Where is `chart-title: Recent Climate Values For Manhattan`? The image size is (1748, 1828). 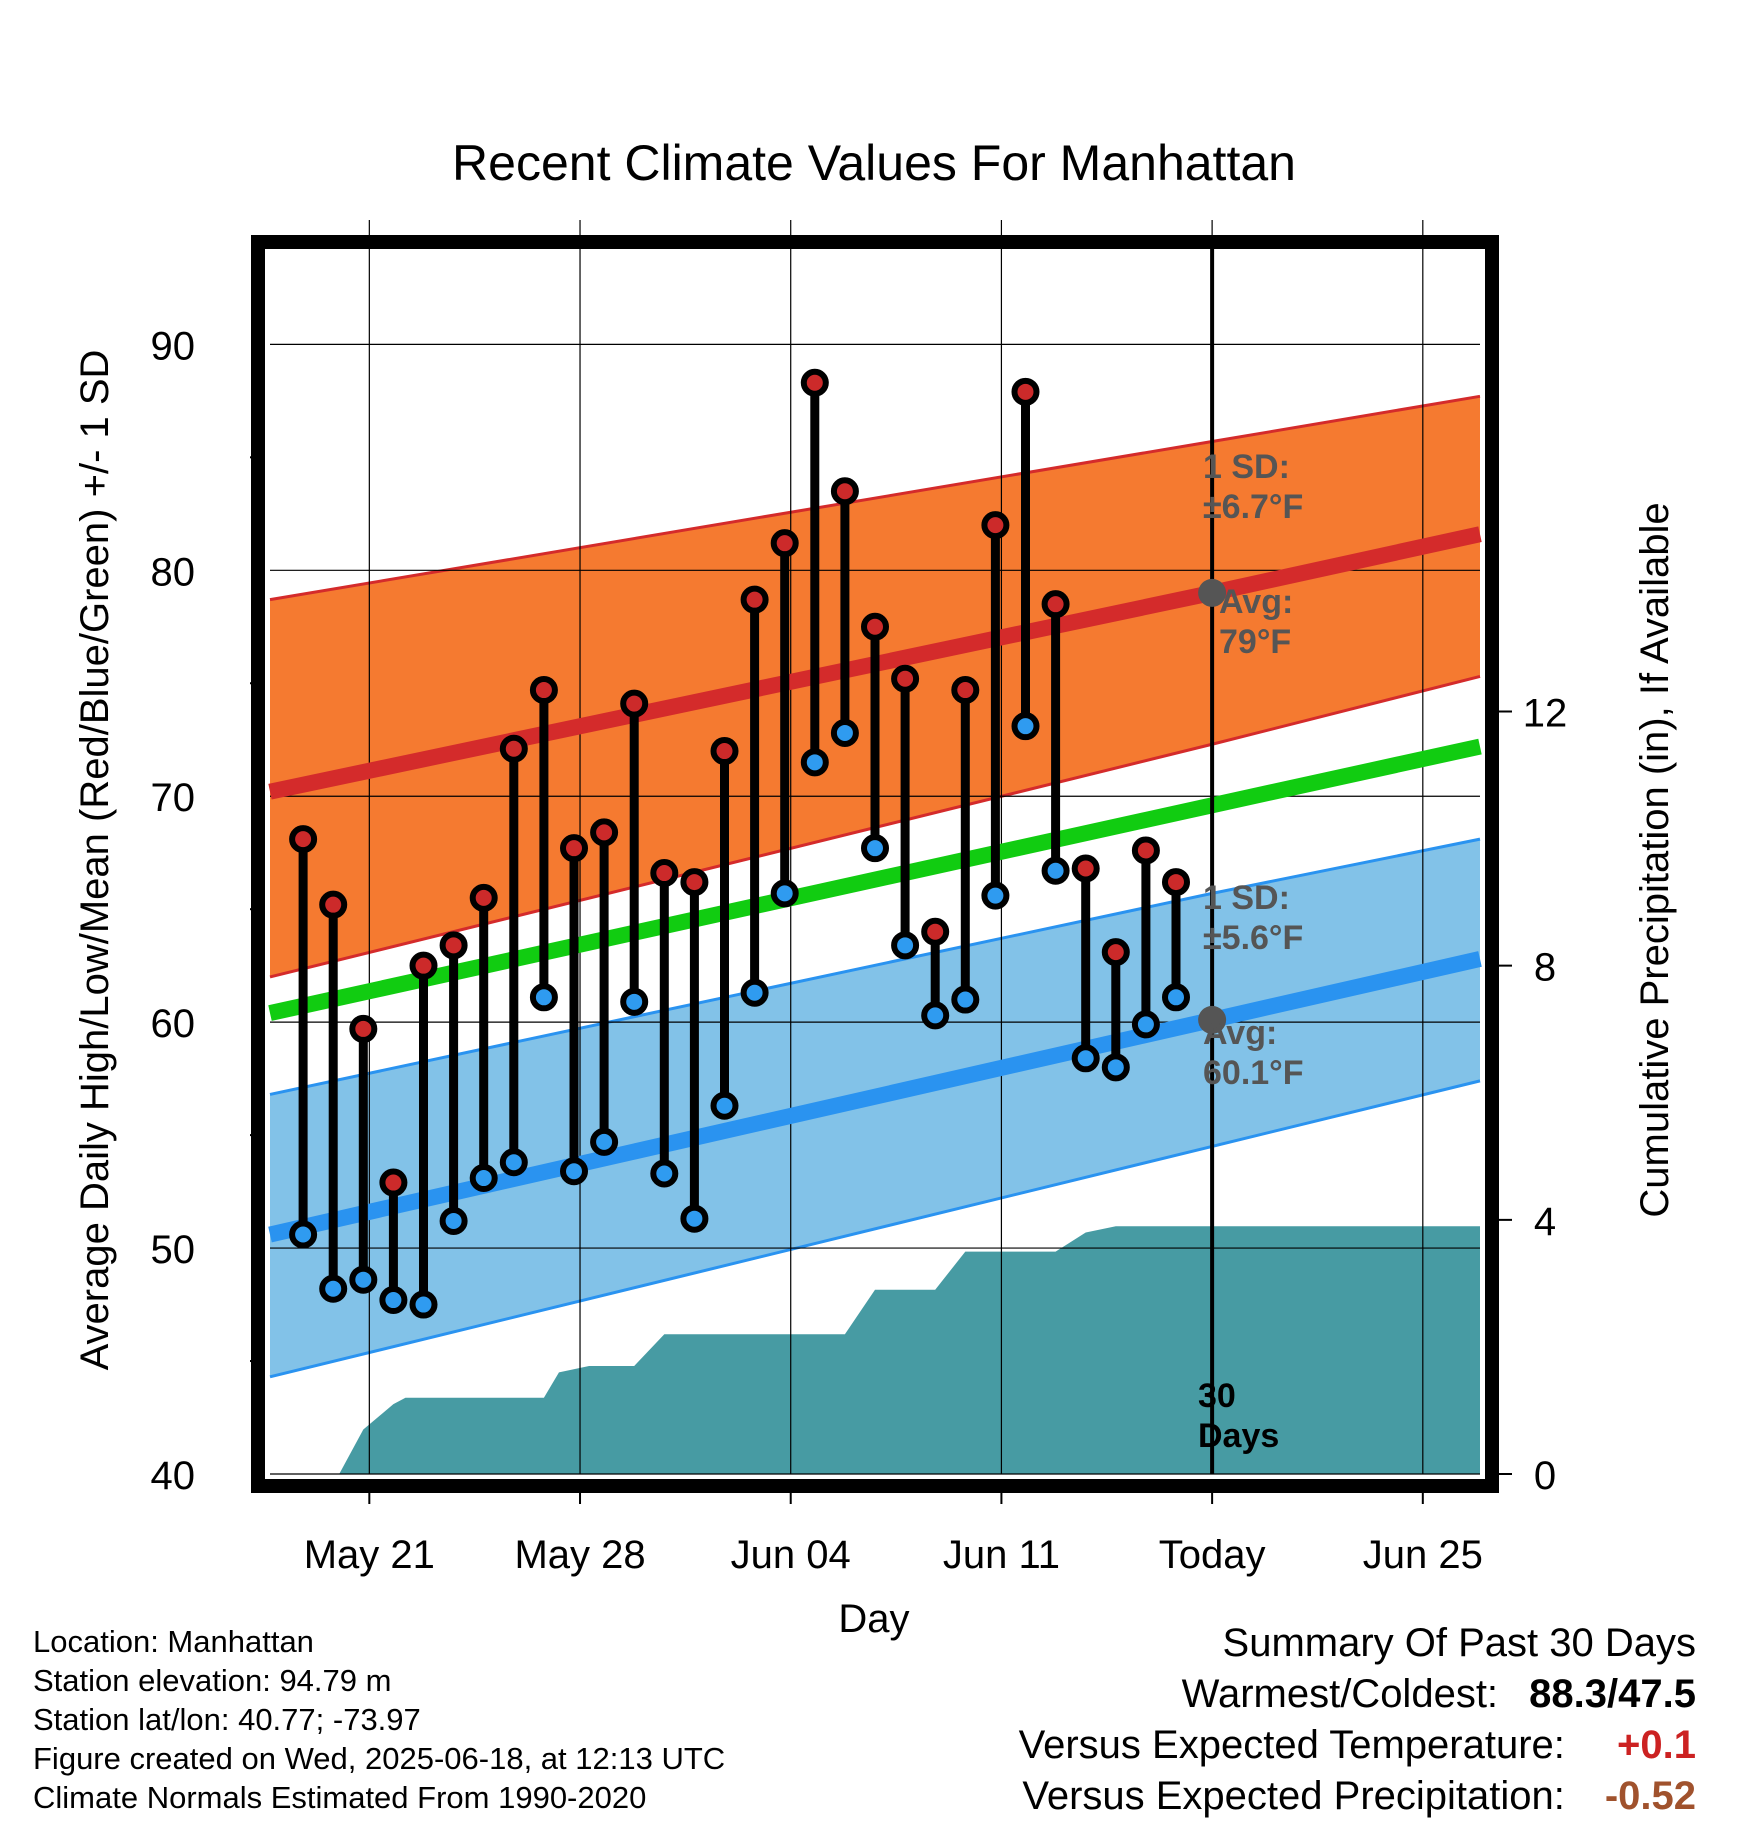 chart-title: Recent Climate Values For Manhattan is located at coordinates (874, 163).